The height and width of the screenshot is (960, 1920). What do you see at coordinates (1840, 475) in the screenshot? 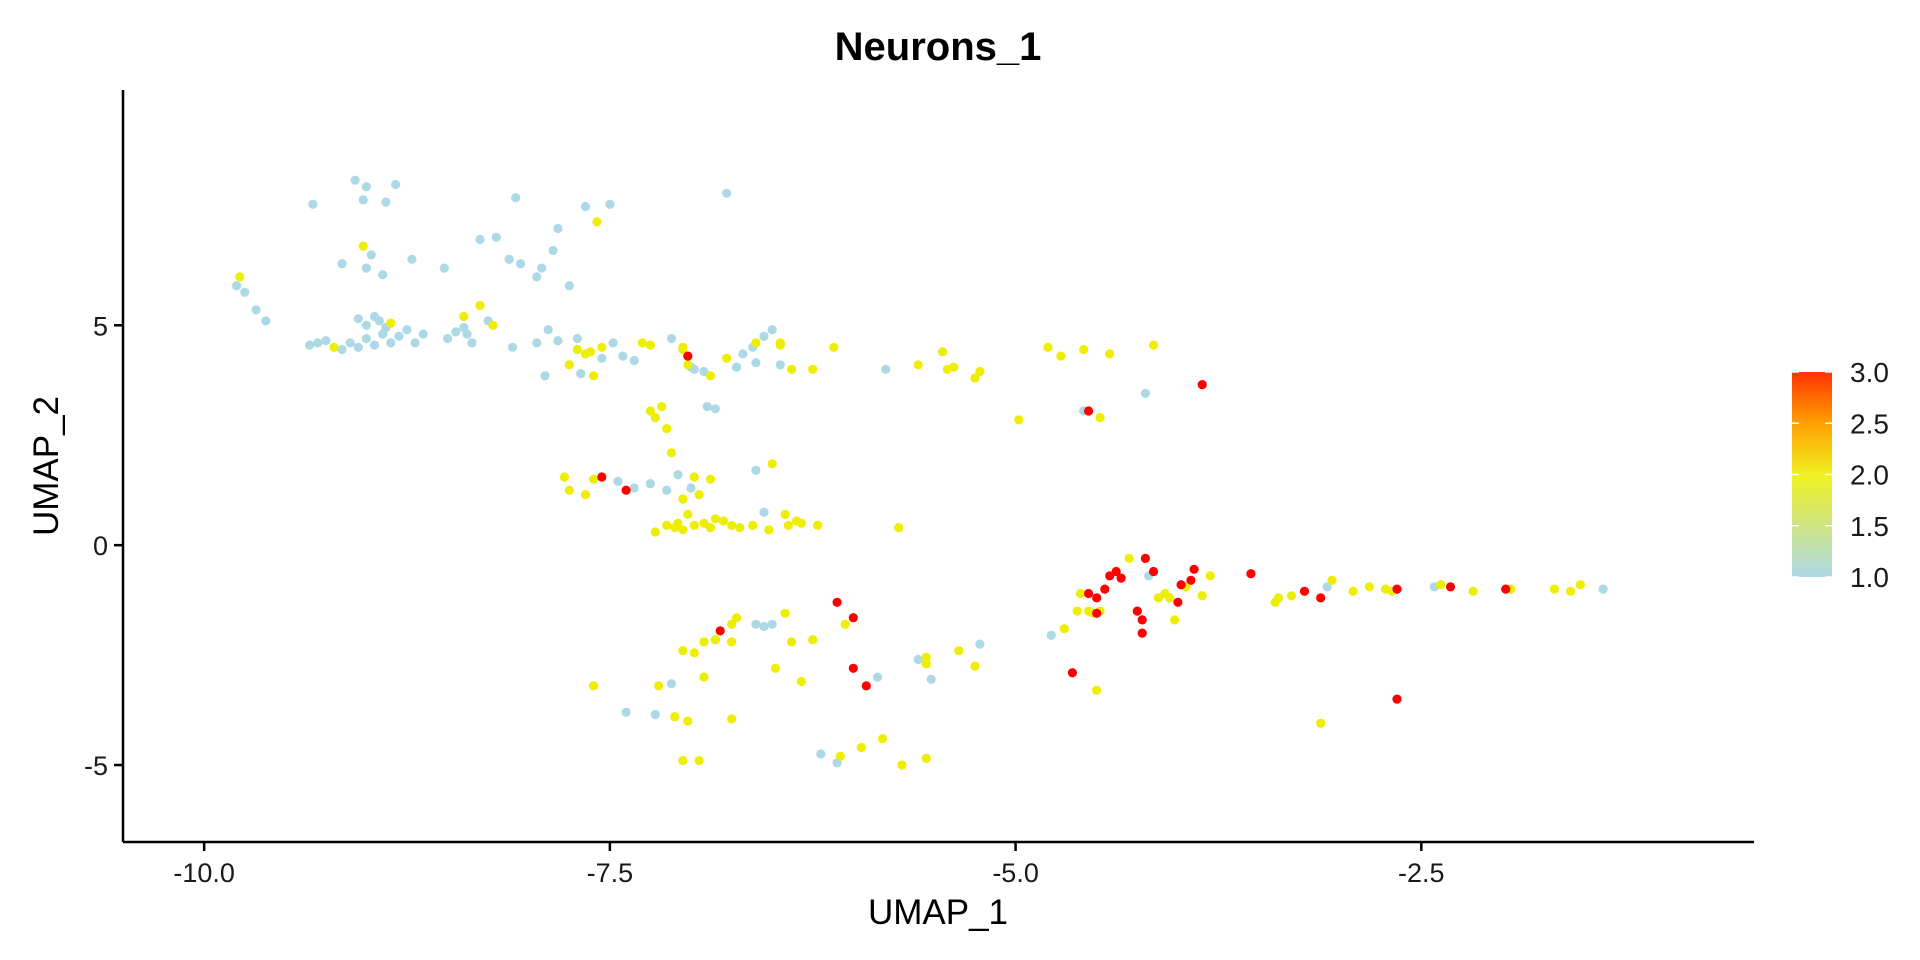
I see `colorbar-ticks: 1.0 1.5 2.0 2.5 3.0` at bounding box center [1840, 475].